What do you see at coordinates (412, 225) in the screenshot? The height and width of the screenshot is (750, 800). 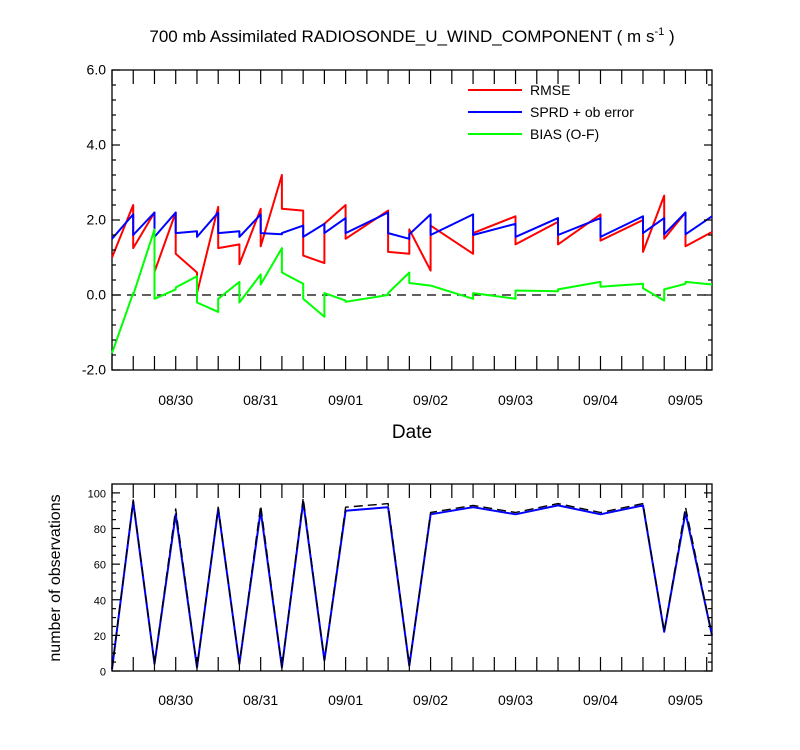 I see `series-line-sprd-ob-error` at bounding box center [412, 225].